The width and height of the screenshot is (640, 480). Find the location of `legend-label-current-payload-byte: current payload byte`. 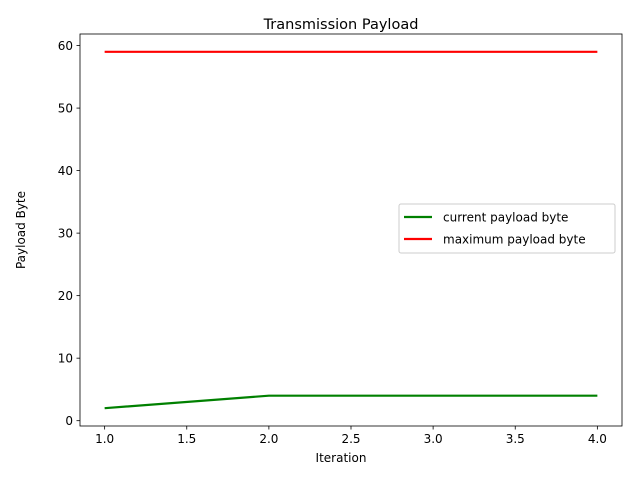

legend-label-current-payload-byte: current payload byte is located at coordinates (505, 218).